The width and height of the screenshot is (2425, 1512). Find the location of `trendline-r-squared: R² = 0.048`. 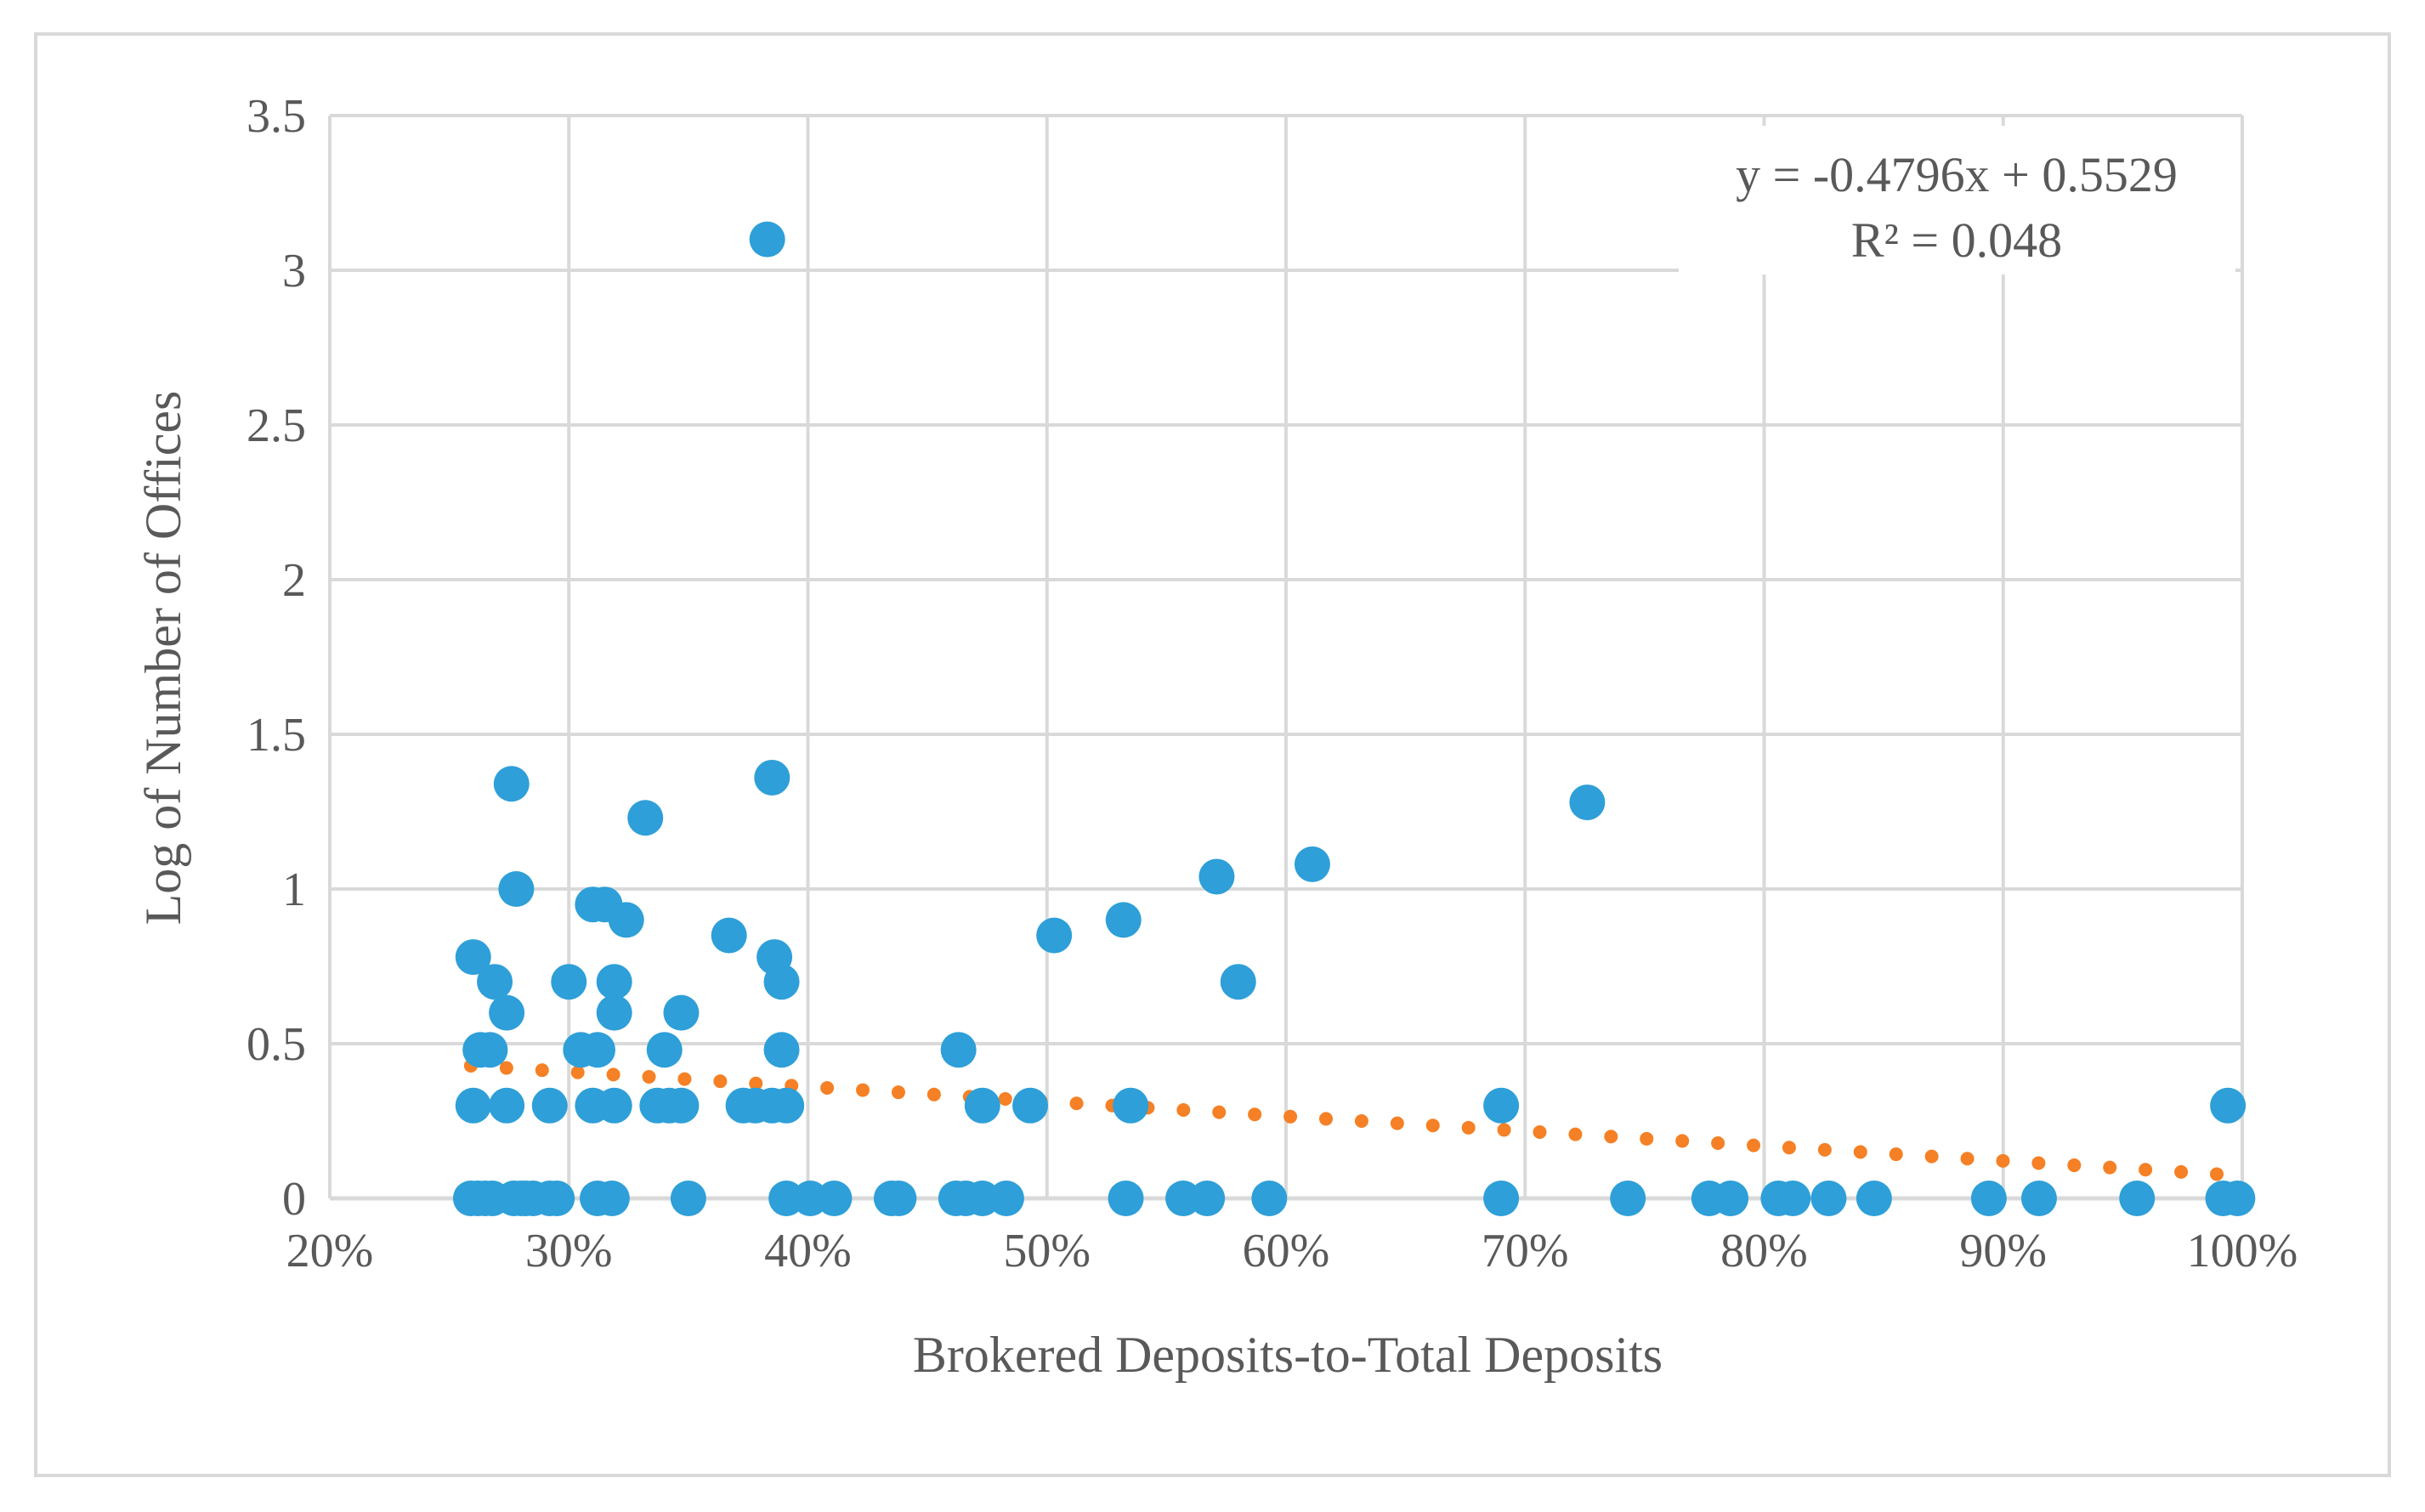

trendline-r-squared: R² = 0.048 is located at coordinates (1956, 240).